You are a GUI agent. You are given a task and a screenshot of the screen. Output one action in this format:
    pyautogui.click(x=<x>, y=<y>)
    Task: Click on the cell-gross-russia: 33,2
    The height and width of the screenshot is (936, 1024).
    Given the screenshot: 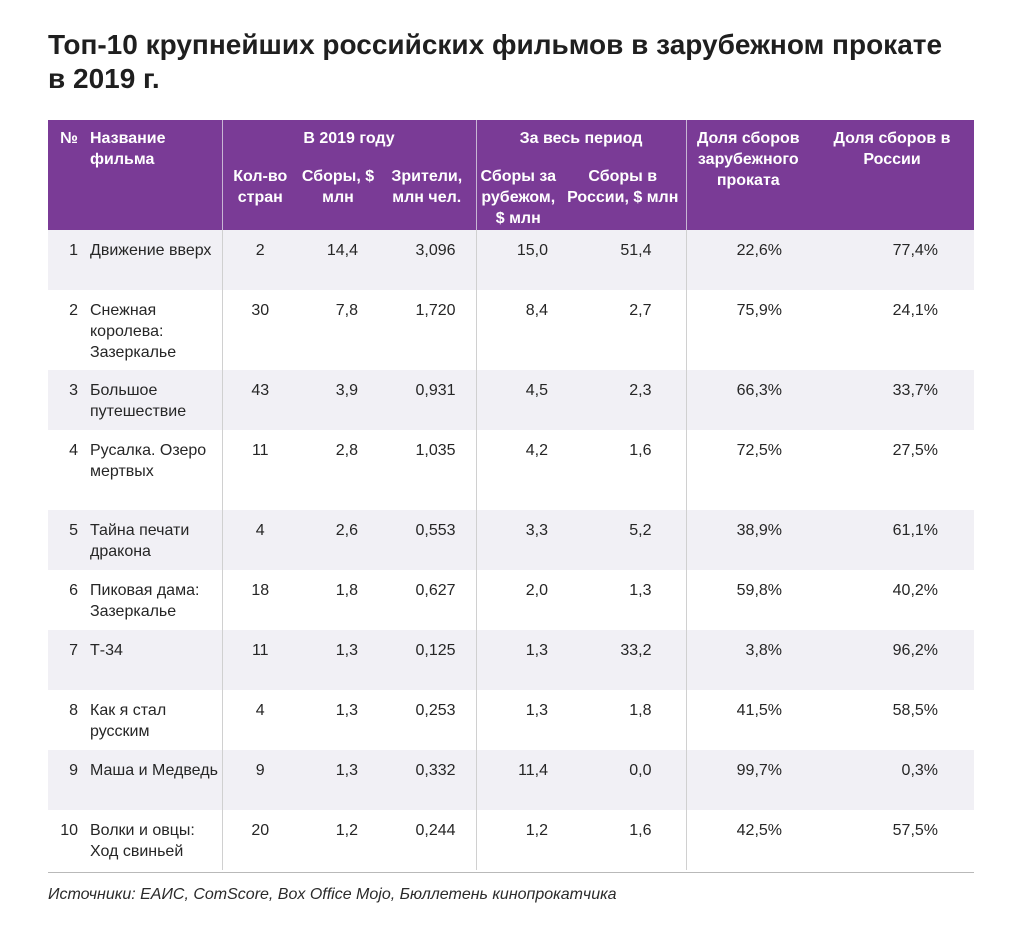 What is the action you would take?
    pyautogui.click(x=623, y=660)
    